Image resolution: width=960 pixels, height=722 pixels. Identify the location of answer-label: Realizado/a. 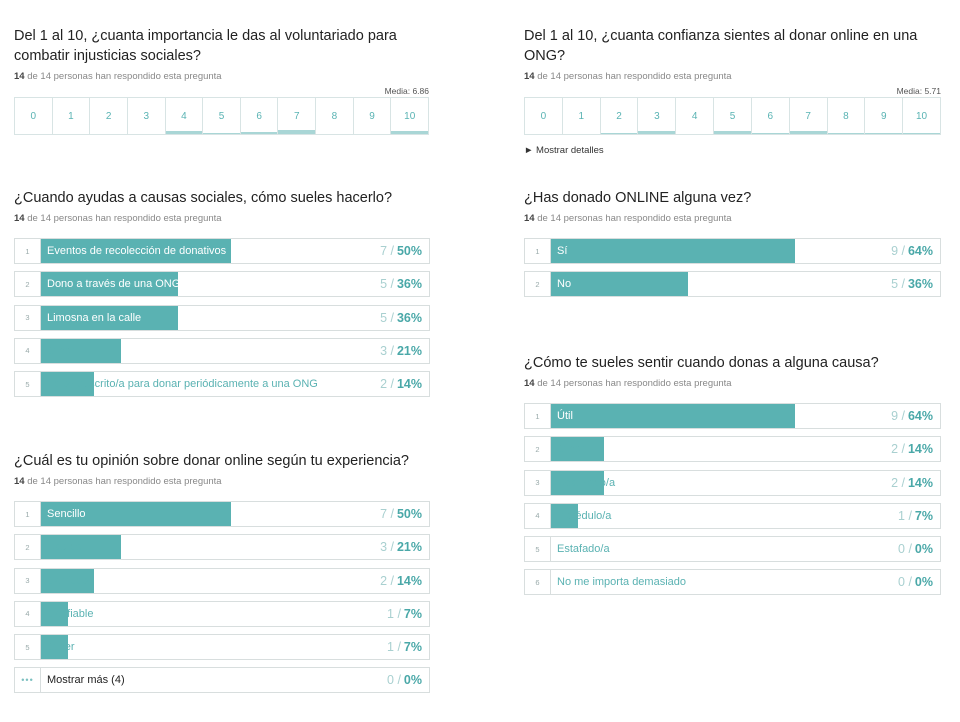
(586, 482).